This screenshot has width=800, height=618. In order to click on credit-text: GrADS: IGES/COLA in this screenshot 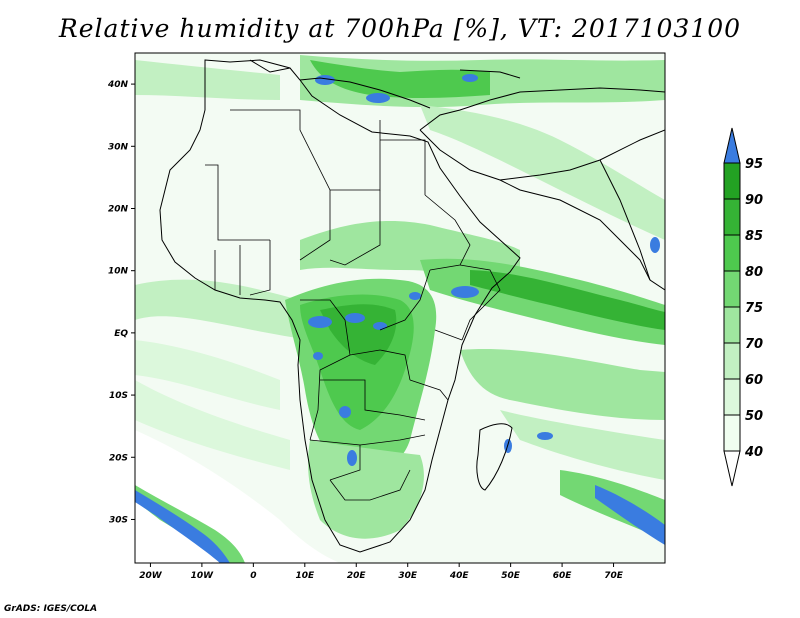, I will do `click(51, 609)`.